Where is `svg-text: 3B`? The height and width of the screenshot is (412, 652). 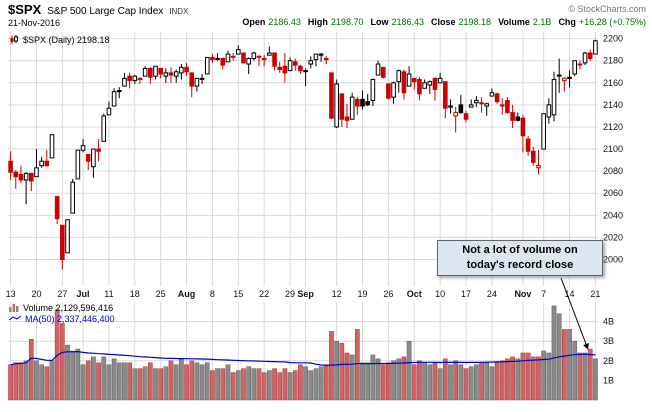 svg-text: 3B is located at coordinates (608, 341).